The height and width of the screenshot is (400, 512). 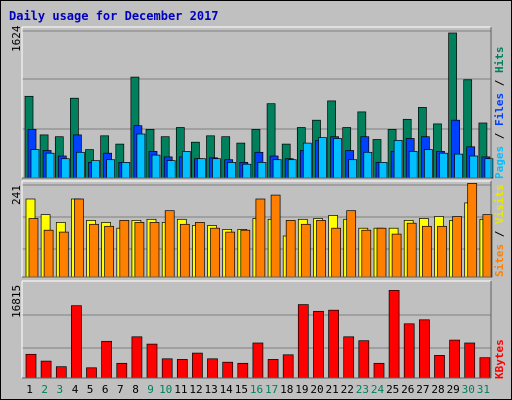 I want to click on legend-sep-2: /, so click(x=499, y=83).